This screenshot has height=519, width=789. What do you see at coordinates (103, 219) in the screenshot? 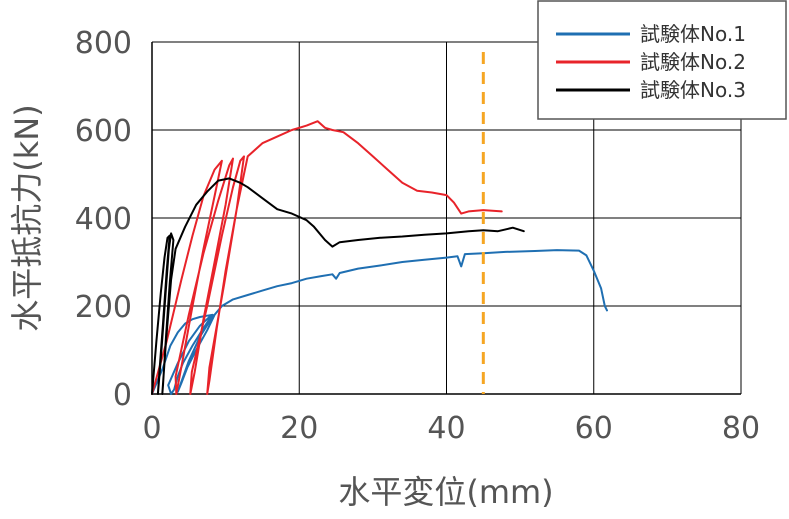
I see `y-tick-label-400: 400` at bounding box center [103, 219].